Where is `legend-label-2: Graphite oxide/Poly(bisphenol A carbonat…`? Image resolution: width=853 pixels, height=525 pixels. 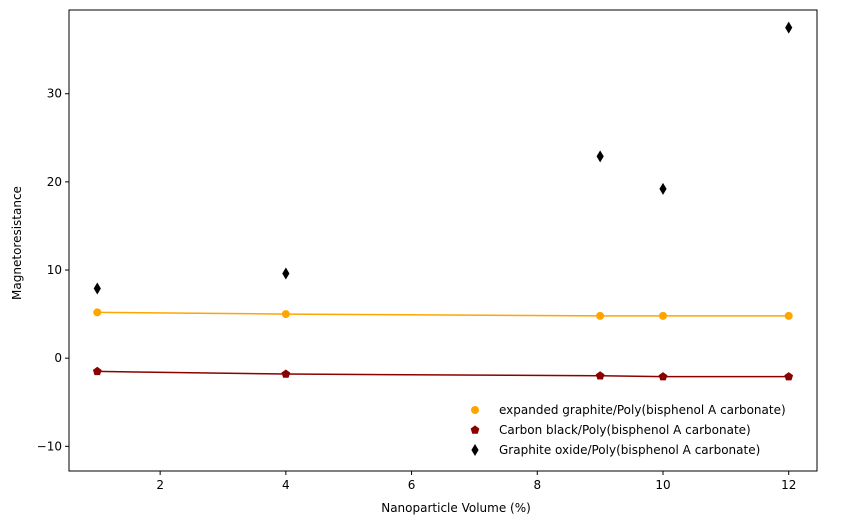 legend-label-2: Graphite oxide/Poly(bisphenol A carbonat… is located at coordinates (629, 450).